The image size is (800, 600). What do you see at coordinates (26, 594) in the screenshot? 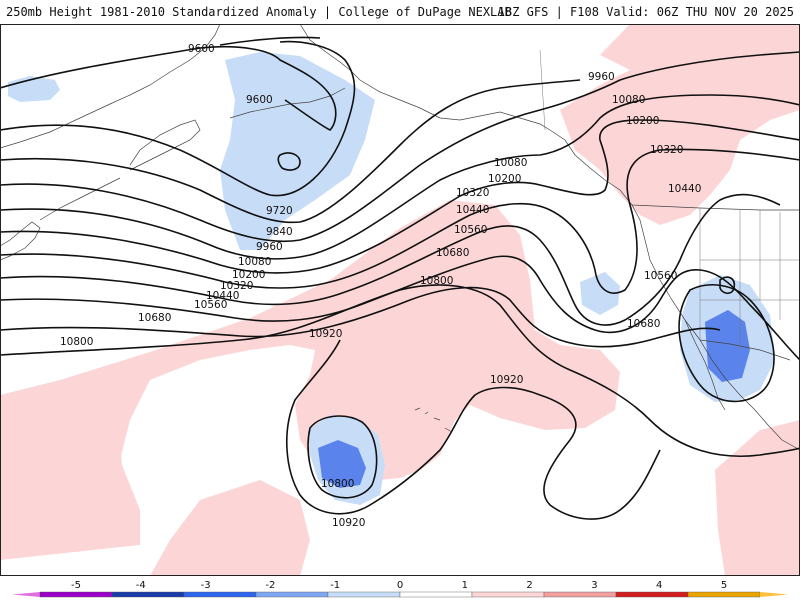
I see `colorbar-low-arrow` at bounding box center [26, 594].